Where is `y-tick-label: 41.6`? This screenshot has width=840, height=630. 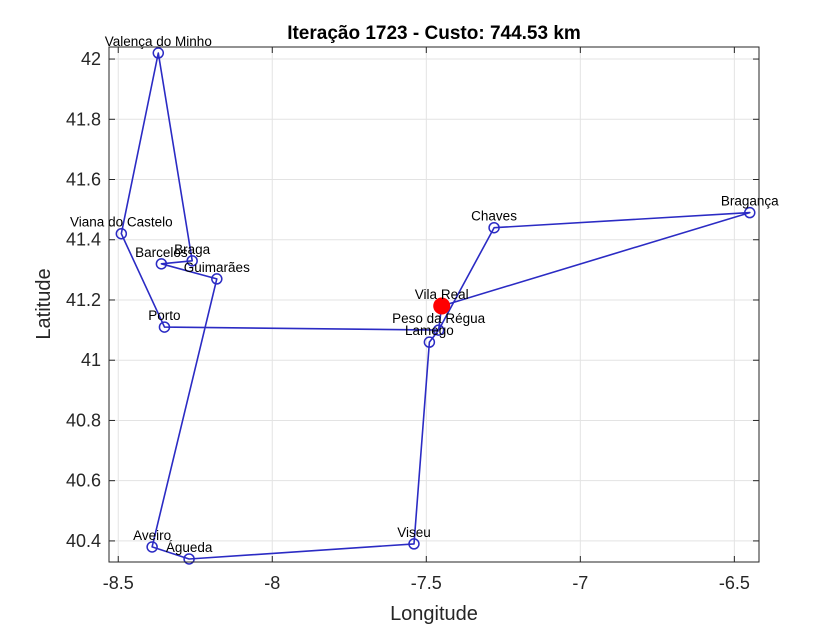 y-tick-label: 41.6 is located at coordinates (83, 180).